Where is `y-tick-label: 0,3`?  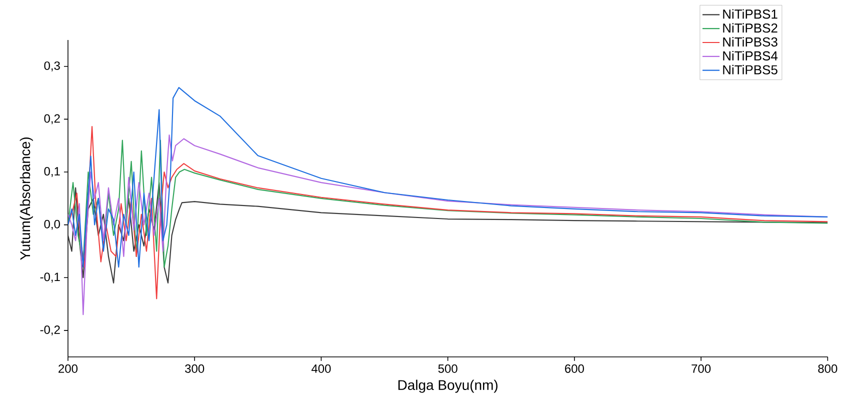 y-tick-label: 0,3 is located at coordinates (52, 67).